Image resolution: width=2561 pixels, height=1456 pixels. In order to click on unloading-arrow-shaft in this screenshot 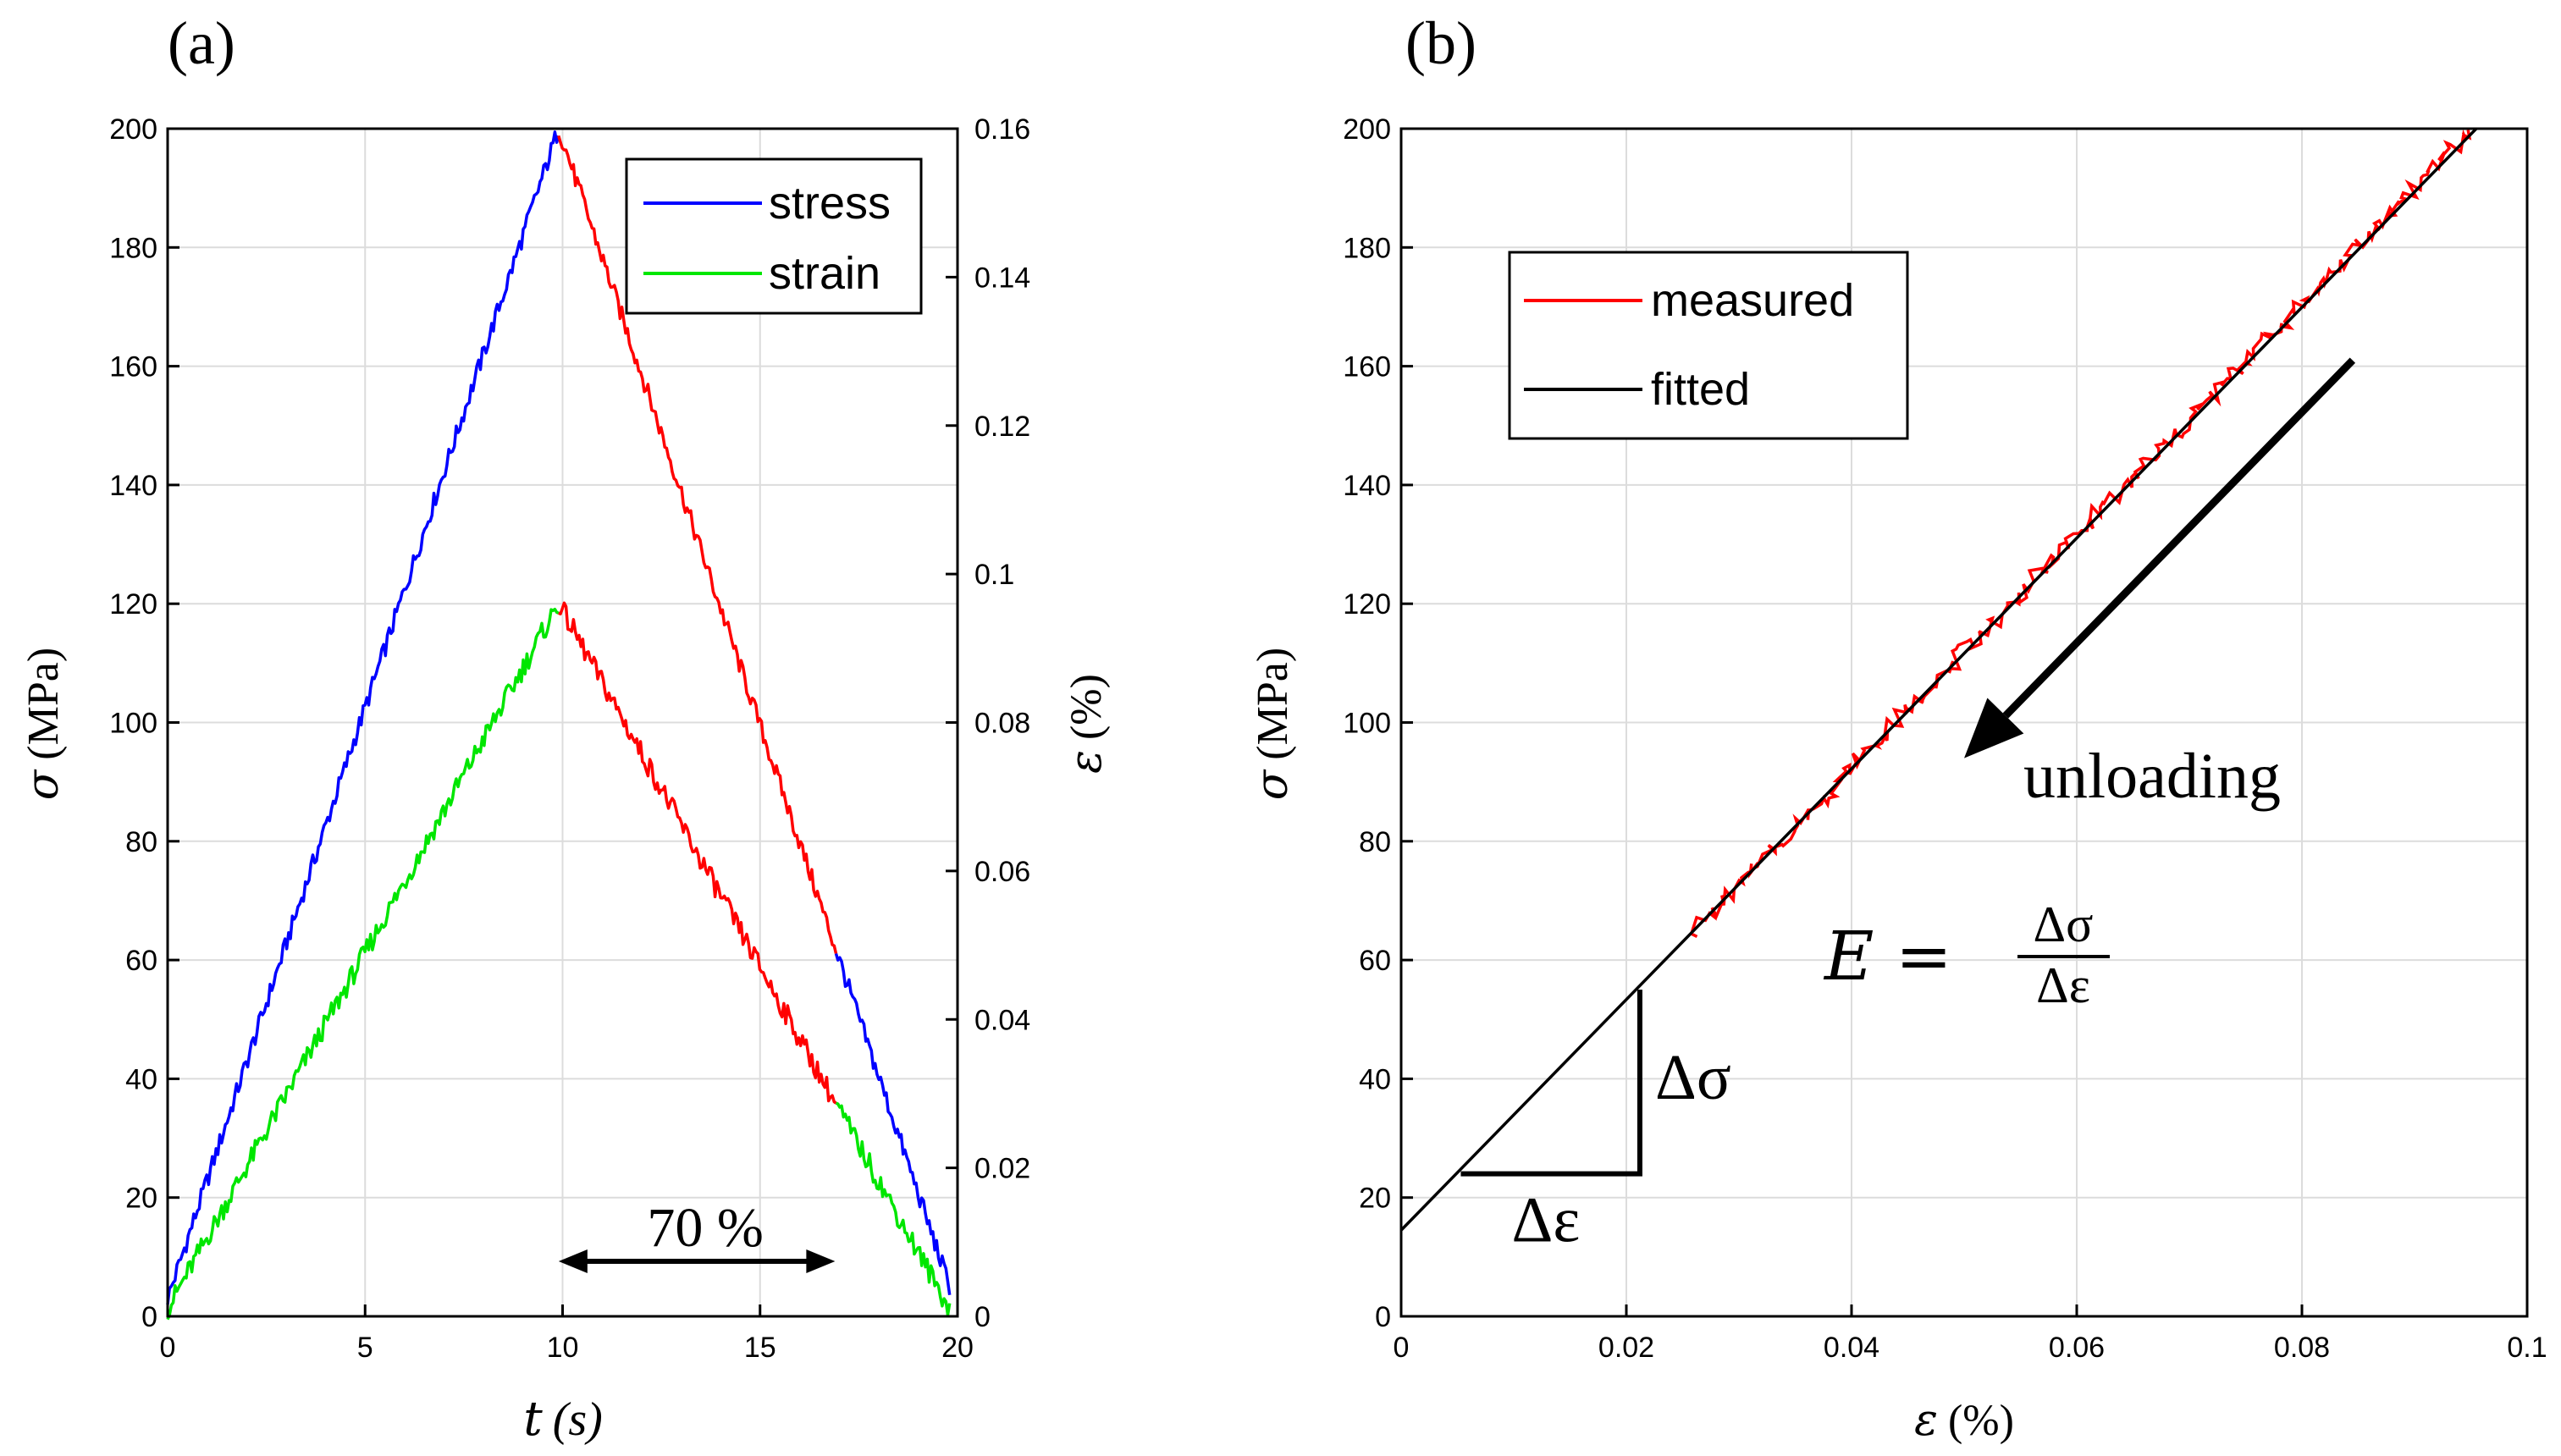, I will do `click(2179, 538)`.